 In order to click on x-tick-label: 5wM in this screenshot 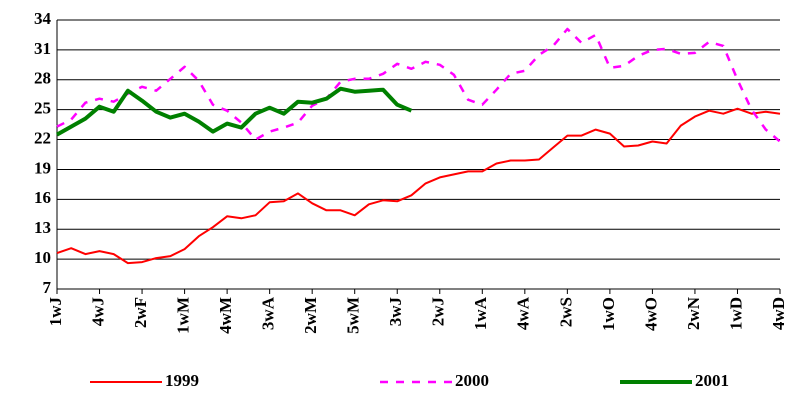, I will do `click(353, 315)`.